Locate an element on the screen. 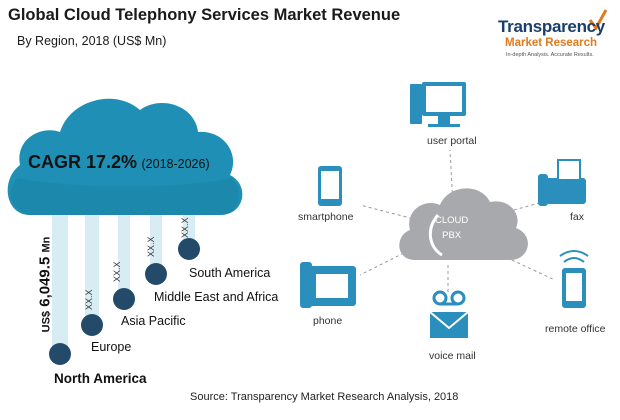  desk-phone-icon is located at coordinates (328, 285).